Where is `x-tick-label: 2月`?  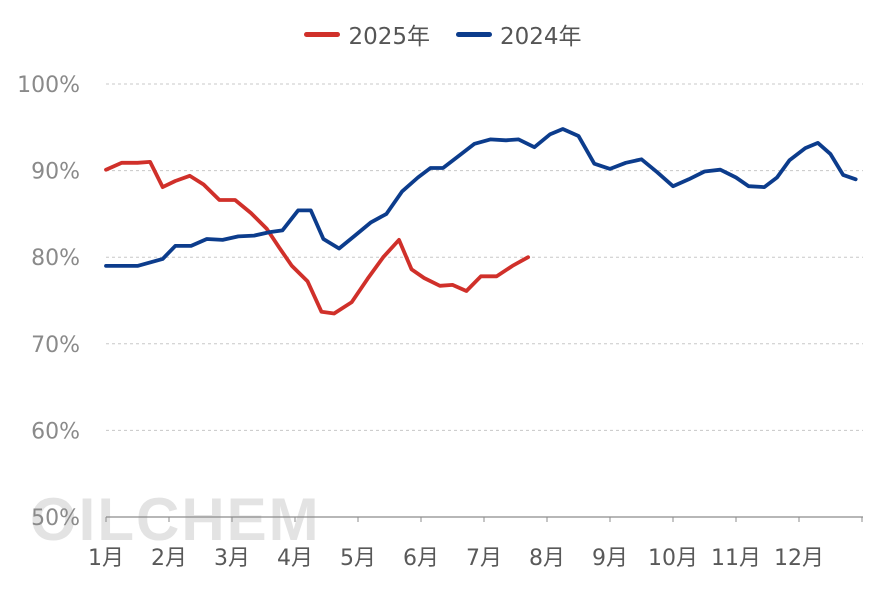 x-tick-label: 2月 is located at coordinates (169, 558).